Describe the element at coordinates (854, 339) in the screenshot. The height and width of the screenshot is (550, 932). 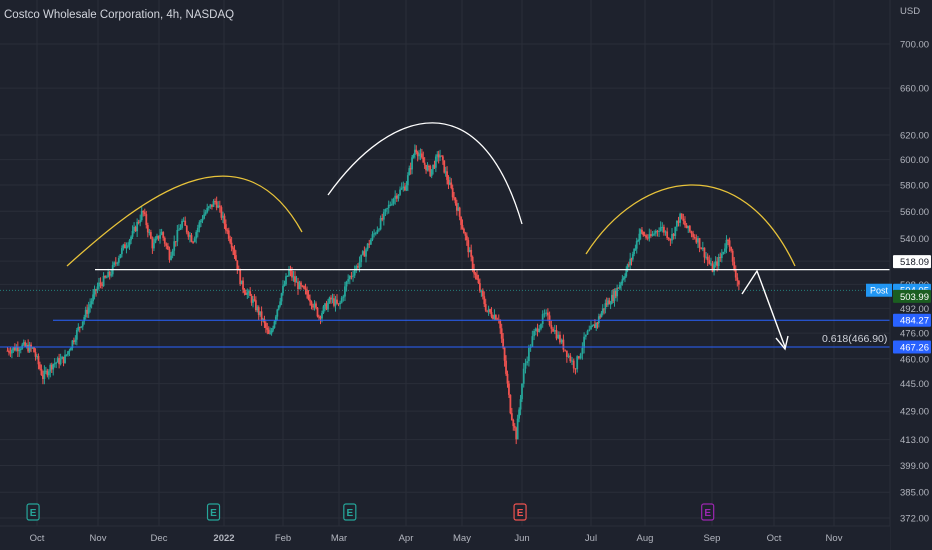
I see `fib-label: 0.618(466.90)` at that location.